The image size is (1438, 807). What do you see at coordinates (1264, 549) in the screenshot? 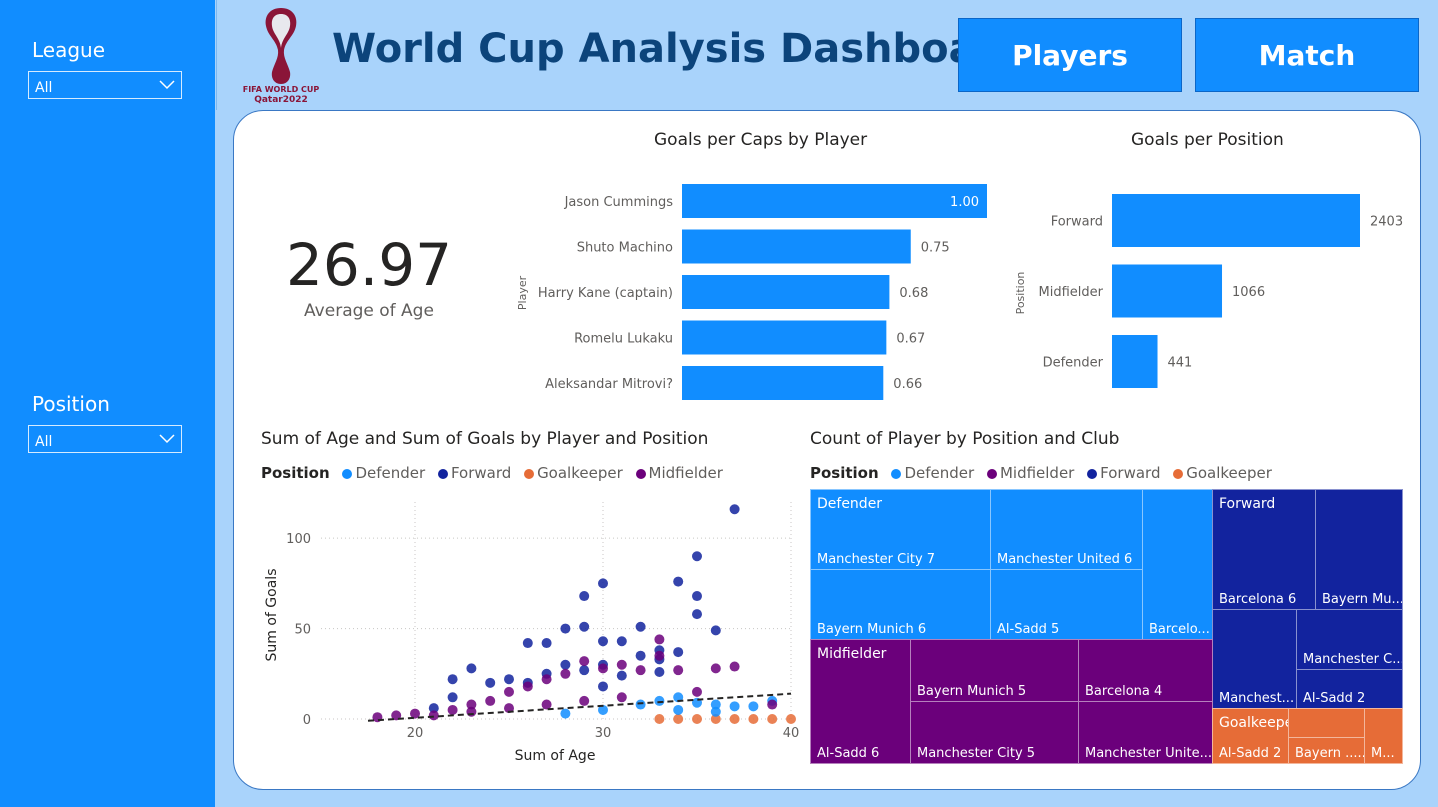
I see `treemap-cell: Forward Barcelona 6` at bounding box center [1264, 549].